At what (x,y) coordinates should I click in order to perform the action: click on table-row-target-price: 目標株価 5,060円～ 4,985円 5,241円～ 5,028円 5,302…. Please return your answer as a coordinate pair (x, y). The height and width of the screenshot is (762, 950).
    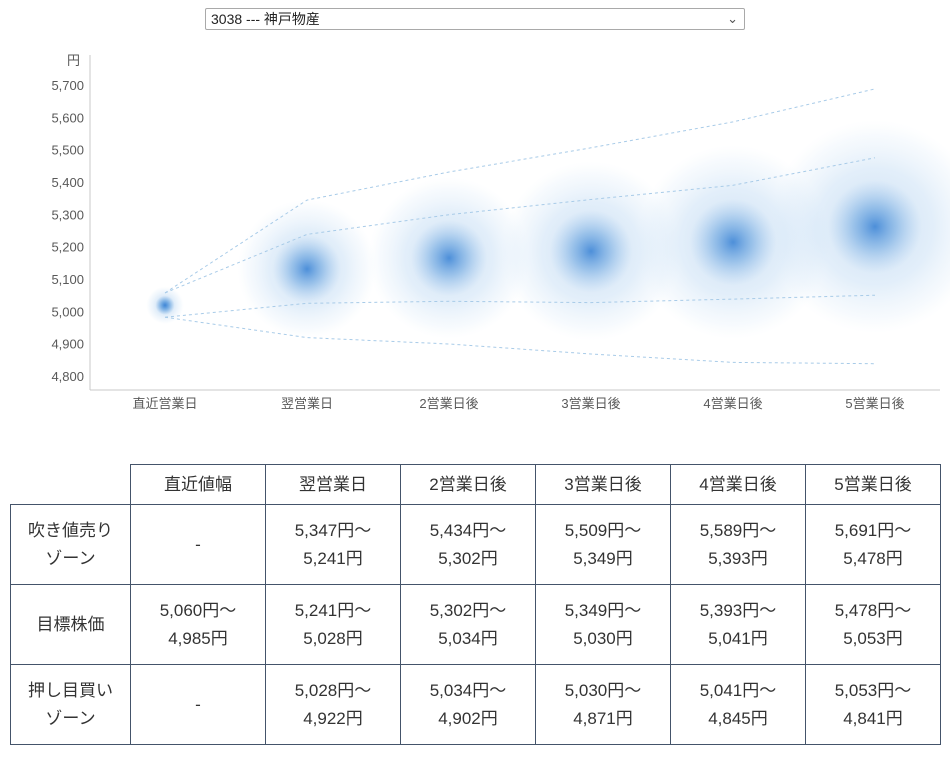
    Looking at the image, I should click on (475, 624).